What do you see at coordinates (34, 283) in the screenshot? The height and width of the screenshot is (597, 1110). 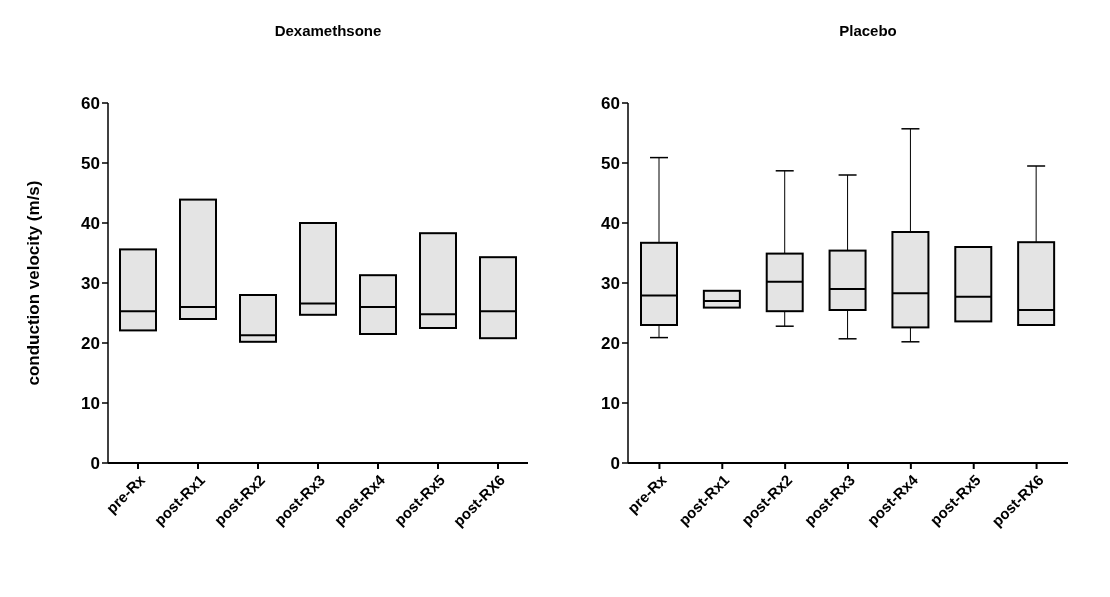 I see `y-axis-title: conduction velocity (m/s)` at bounding box center [34, 283].